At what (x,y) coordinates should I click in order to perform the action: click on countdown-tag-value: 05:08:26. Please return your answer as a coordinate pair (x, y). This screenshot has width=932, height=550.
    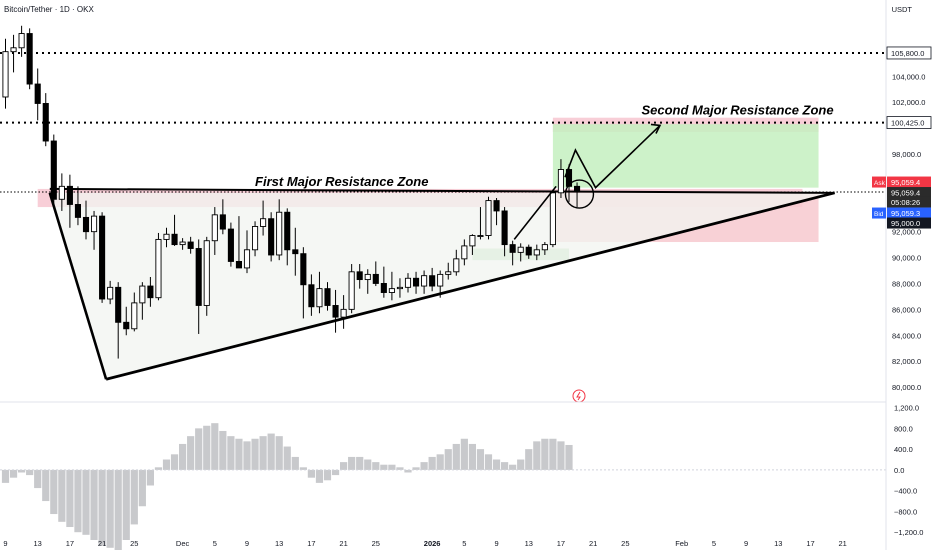
    Looking at the image, I should click on (905, 202).